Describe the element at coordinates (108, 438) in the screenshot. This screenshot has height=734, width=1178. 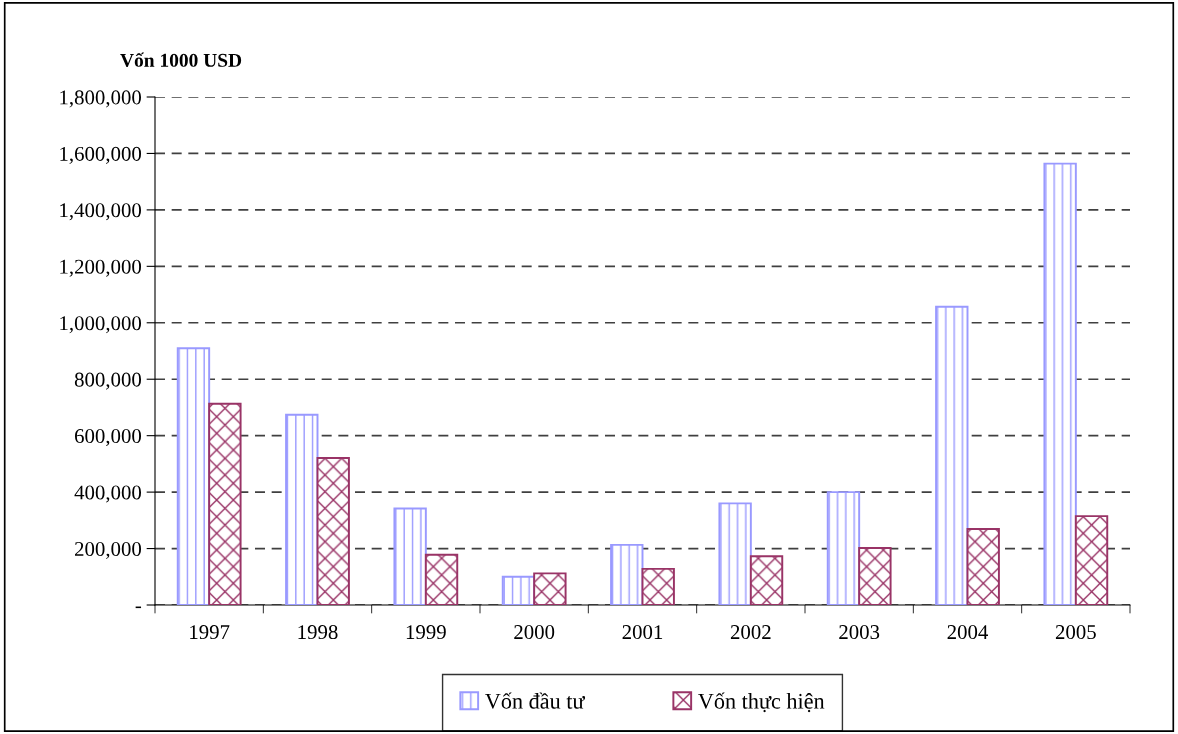
I see `y-tick-label: 600,000` at that location.